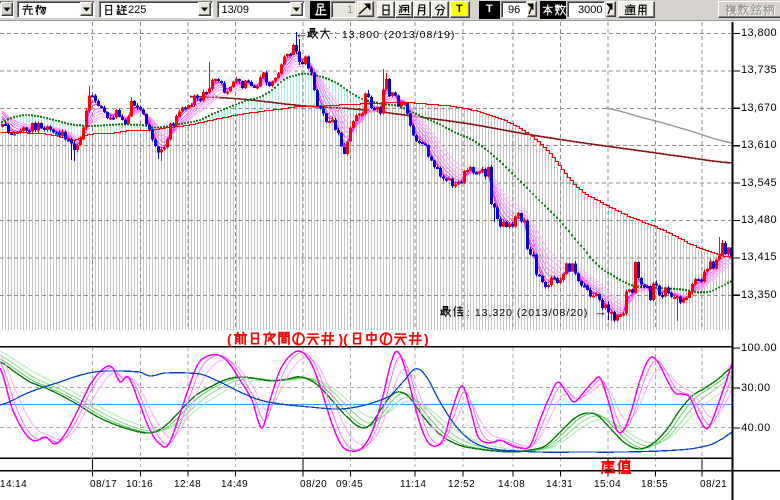  I want to click on svg-text:: 13,320 (2013/08/20): : 13,320 (2013/08/20), so click(527, 313).